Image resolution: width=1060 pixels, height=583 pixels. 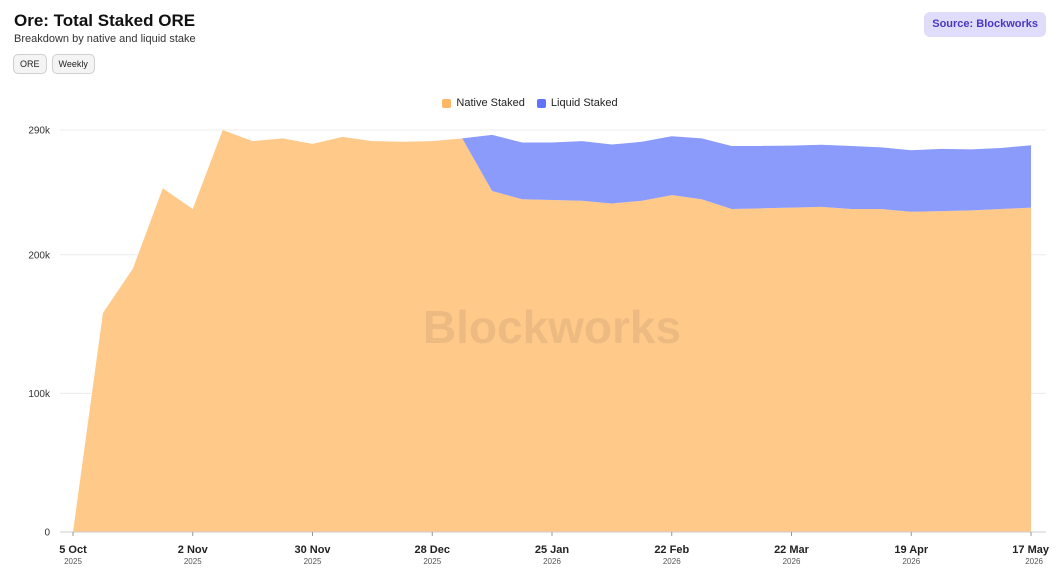 I want to click on x-tick-year-6: 2026, so click(x=792, y=561).